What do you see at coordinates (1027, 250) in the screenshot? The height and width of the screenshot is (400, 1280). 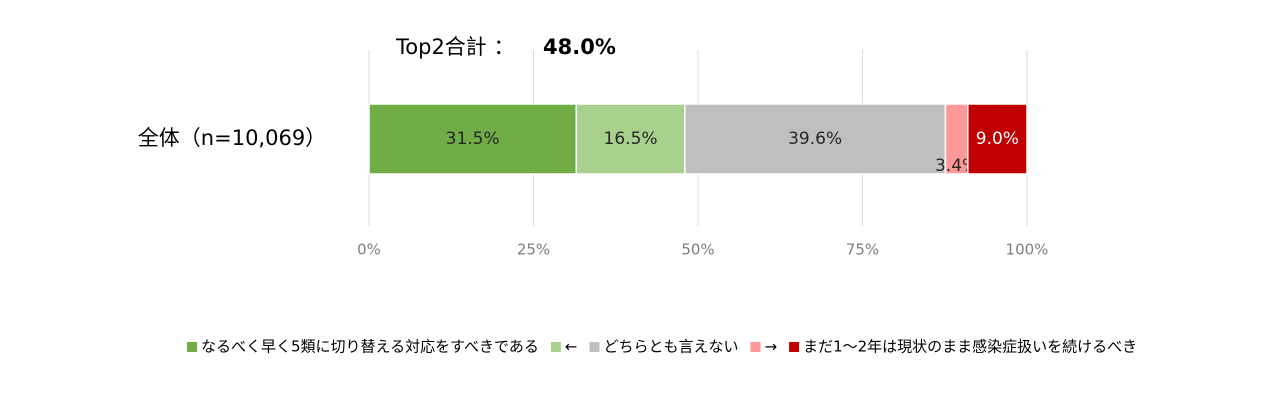 I see `x-tick-label: 100%` at bounding box center [1027, 250].